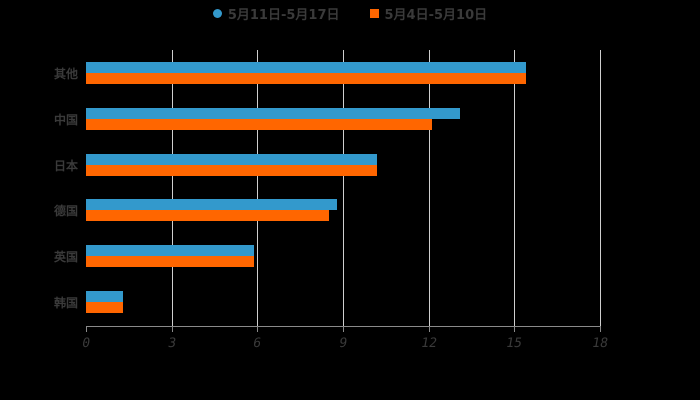  Describe the element at coordinates (171, 343) in the screenshot. I see `x-tick-label: 3` at that location.